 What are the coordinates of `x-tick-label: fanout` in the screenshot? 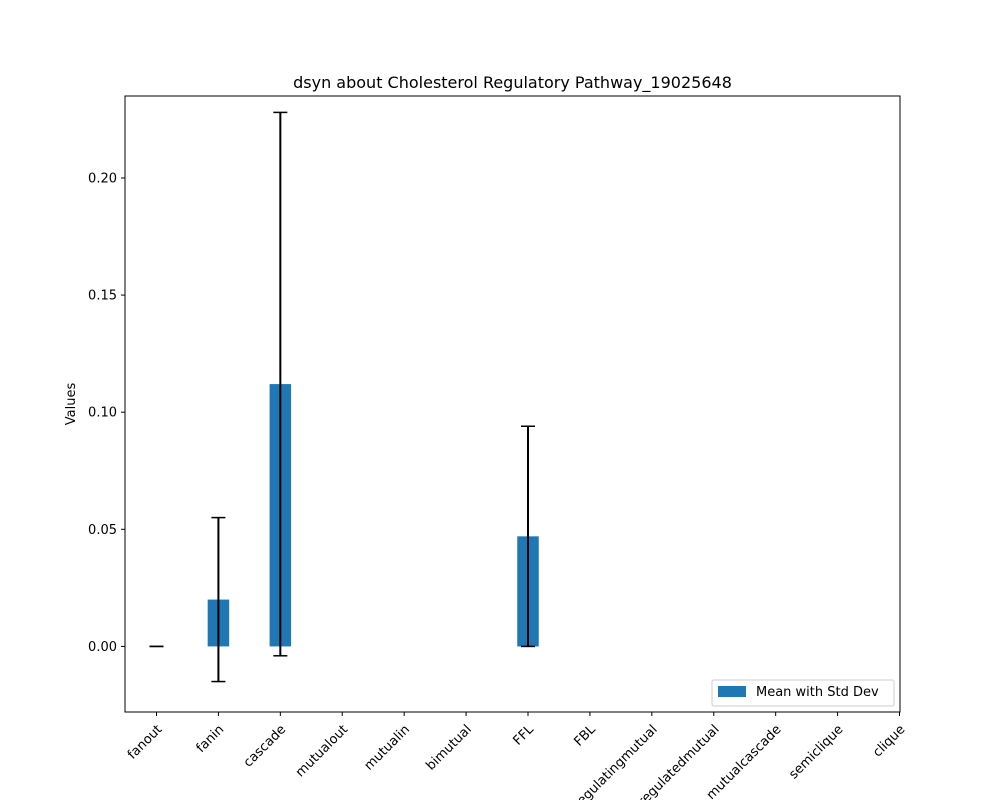 It's located at (145, 742).